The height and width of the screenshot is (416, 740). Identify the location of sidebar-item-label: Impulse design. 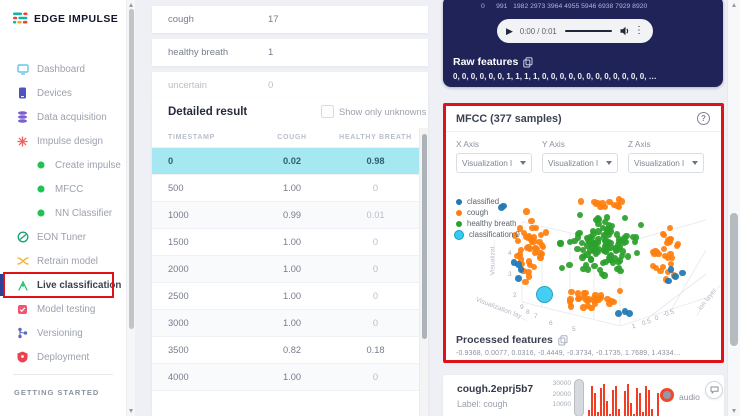
(70, 141).